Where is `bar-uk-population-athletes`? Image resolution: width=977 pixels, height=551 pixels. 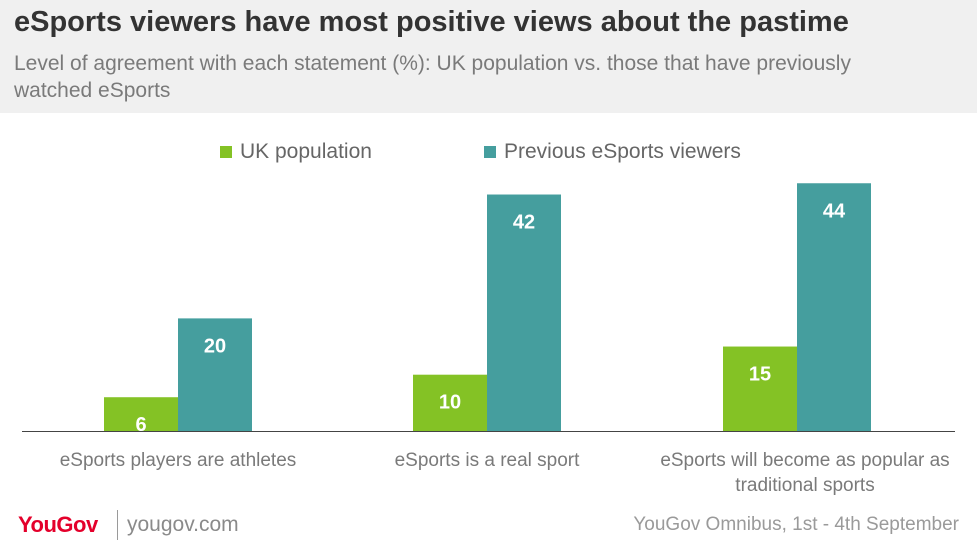 bar-uk-population-athletes is located at coordinates (141, 414).